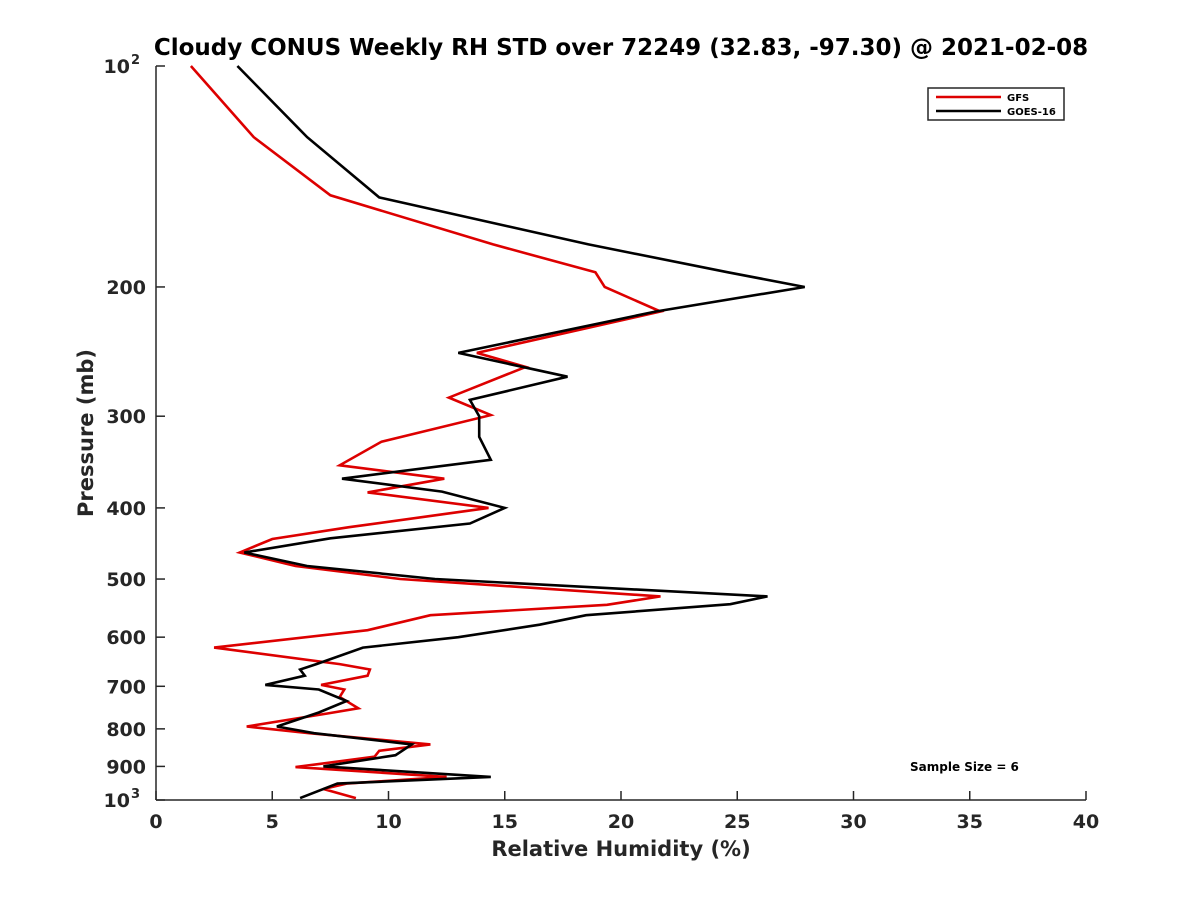 The image size is (1200, 900). What do you see at coordinates (126, 638) in the screenshot?
I see `y-tick-label: 600` at bounding box center [126, 638].